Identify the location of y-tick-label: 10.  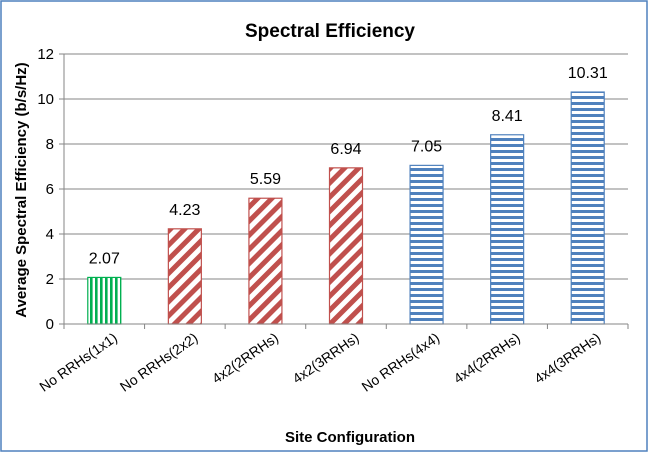
(45, 99).